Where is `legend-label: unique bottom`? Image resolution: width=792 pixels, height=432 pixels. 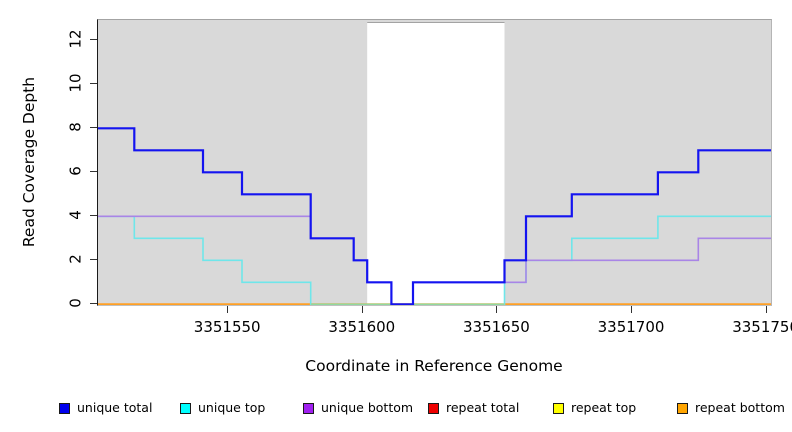 legend-label: unique bottom is located at coordinates (367, 407).